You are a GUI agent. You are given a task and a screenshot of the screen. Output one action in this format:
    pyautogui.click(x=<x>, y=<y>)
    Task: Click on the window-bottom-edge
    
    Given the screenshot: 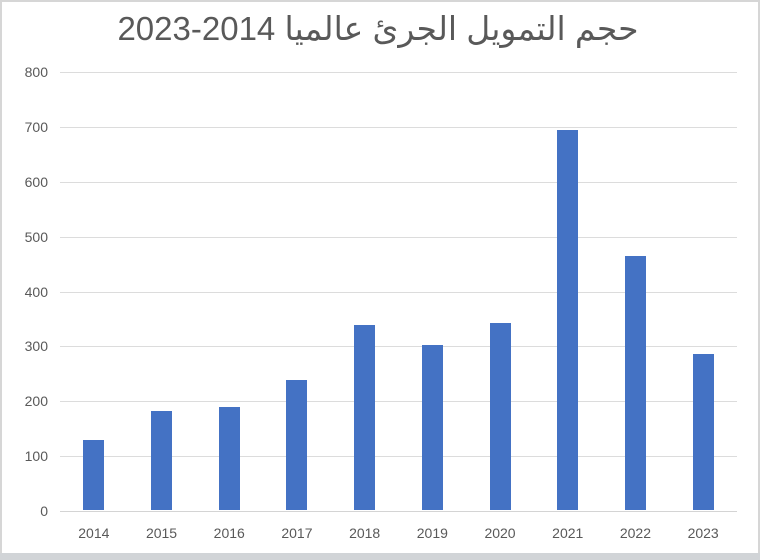 What is the action you would take?
    pyautogui.click(x=380, y=556)
    